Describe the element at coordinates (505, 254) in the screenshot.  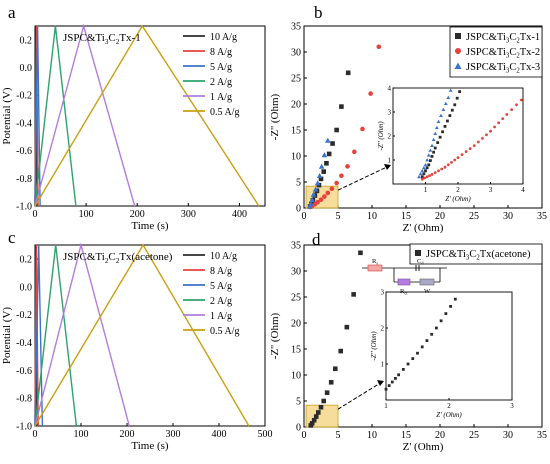
I see `text-part: Tx(acetone)` at that location.